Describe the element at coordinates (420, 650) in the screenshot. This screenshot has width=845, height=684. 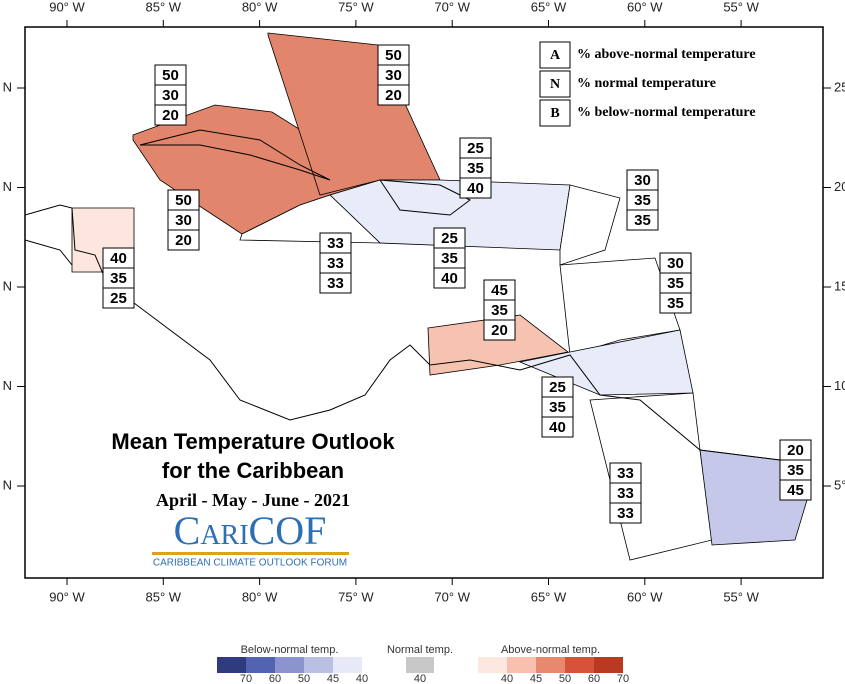
I see `scale-label: Normal temp.` at that location.